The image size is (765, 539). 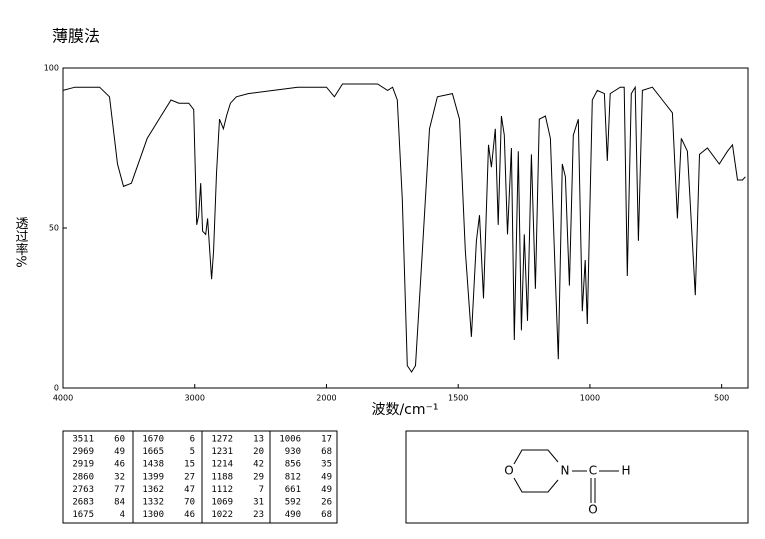 What do you see at coordinates (222, 490) in the screenshot?
I see `wavenumber-cell: 1112` at bounding box center [222, 490].